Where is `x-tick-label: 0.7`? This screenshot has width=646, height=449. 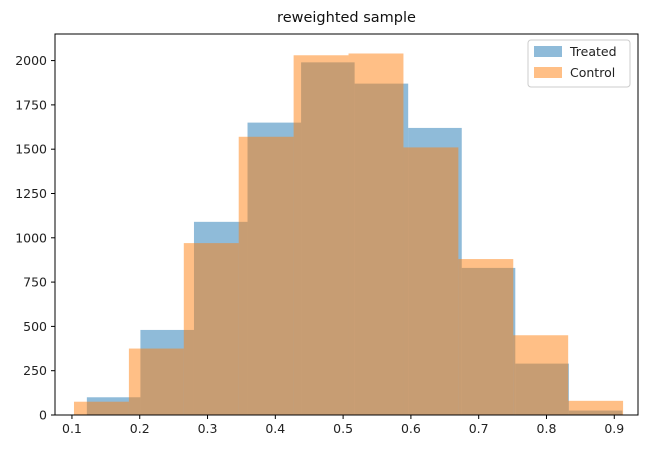 x-tick-label: 0.7 is located at coordinates (479, 428).